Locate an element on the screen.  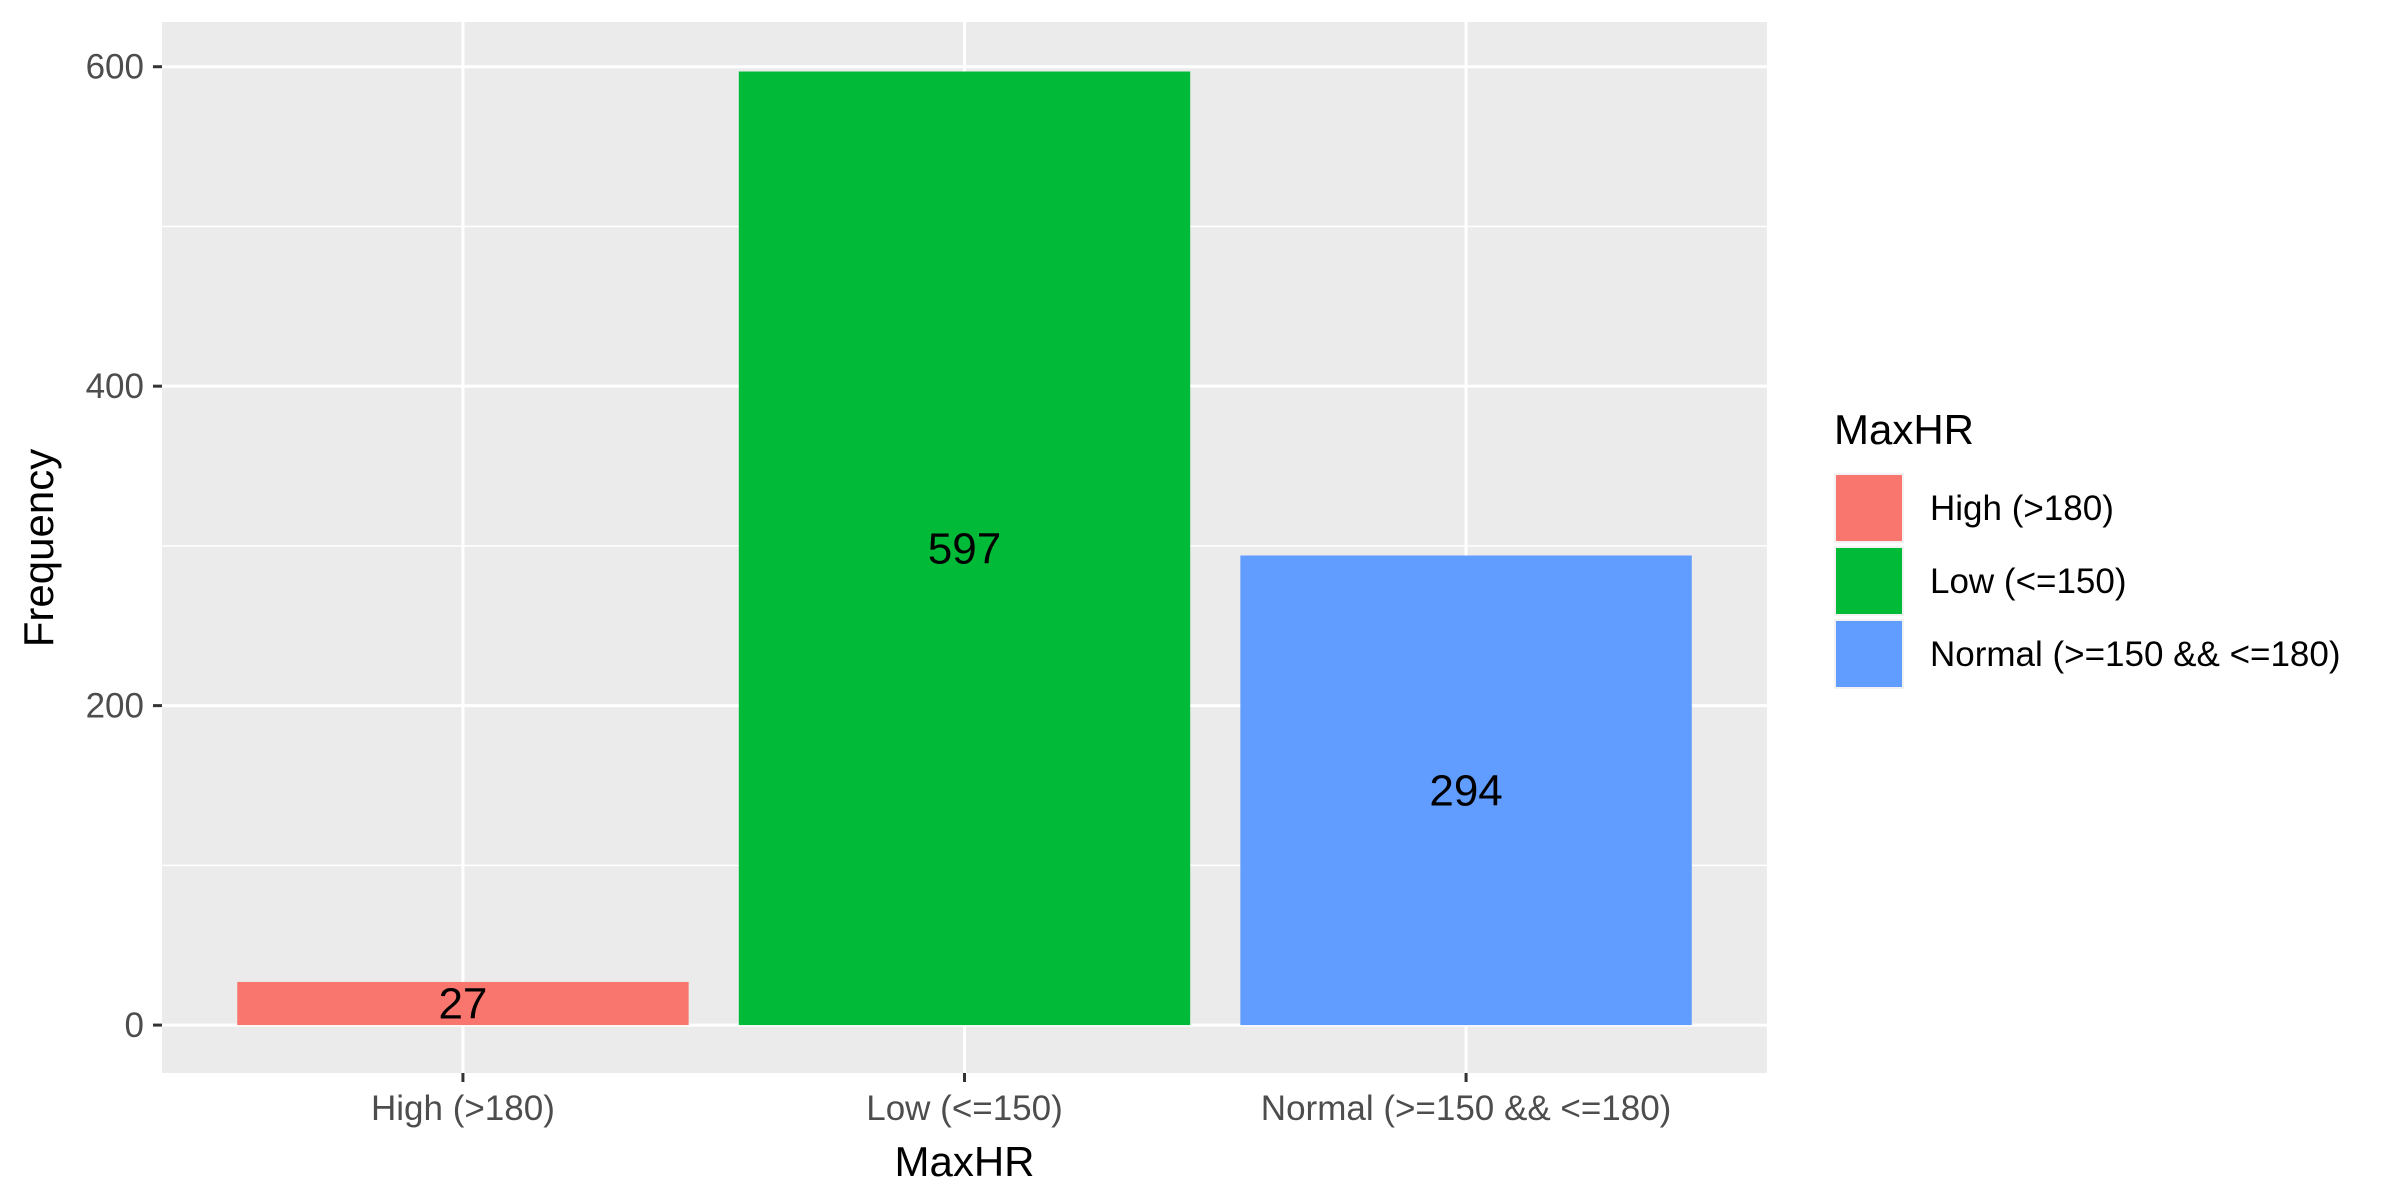
legend-label: Normal (>=150 && <=180) is located at coordinates (2135, 654).